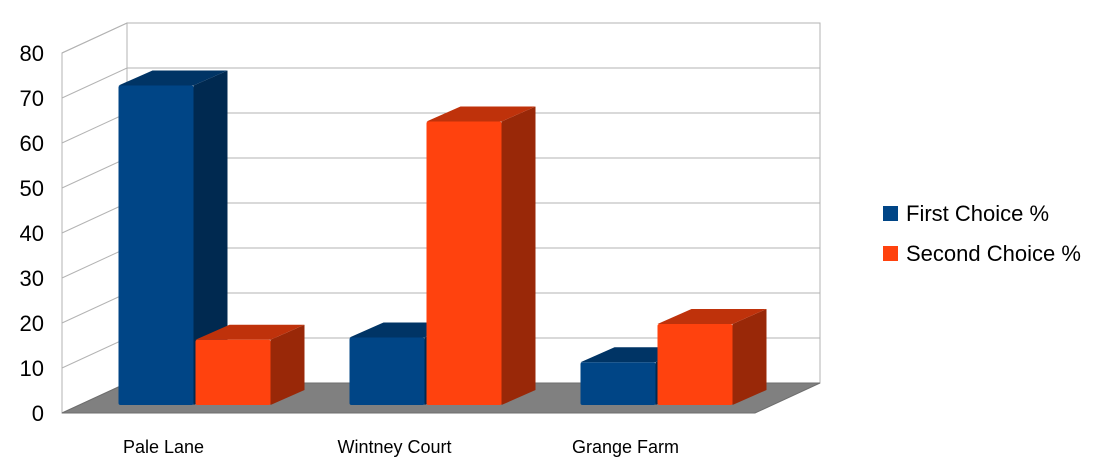  Describe the element at coordinates (163, 447) in the screenshot. I see `x-tick-label: Pale Lane` at that location.